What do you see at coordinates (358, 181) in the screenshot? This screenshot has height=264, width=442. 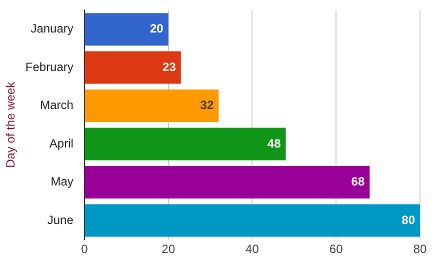 I see `data-label: 68` at bounding box center [358, 181].